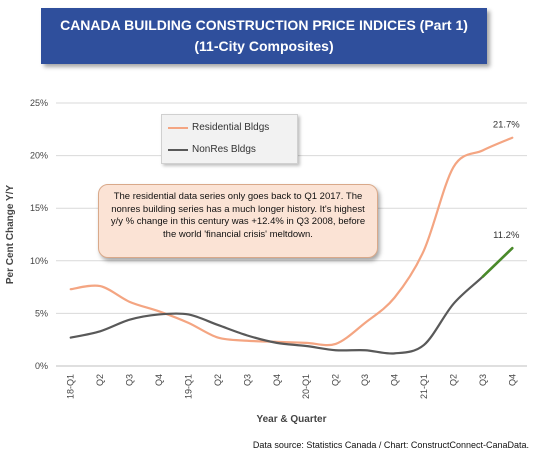 This screenshot has width=539, height=458. I want to click on legend-item-residential: Residential Bldgs, so click(218, 127).